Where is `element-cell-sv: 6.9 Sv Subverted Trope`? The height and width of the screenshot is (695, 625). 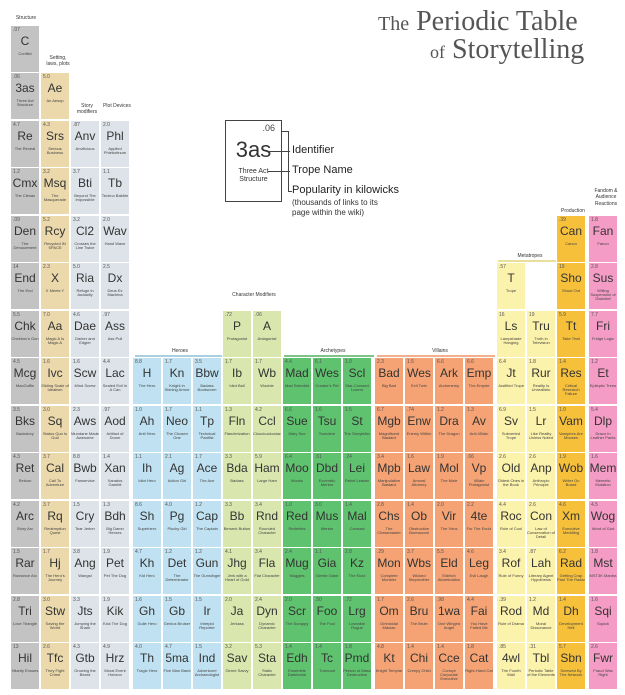
element-cell-sv: 6.9 Sv Subverted Trope is located at coordinates (511, 429).